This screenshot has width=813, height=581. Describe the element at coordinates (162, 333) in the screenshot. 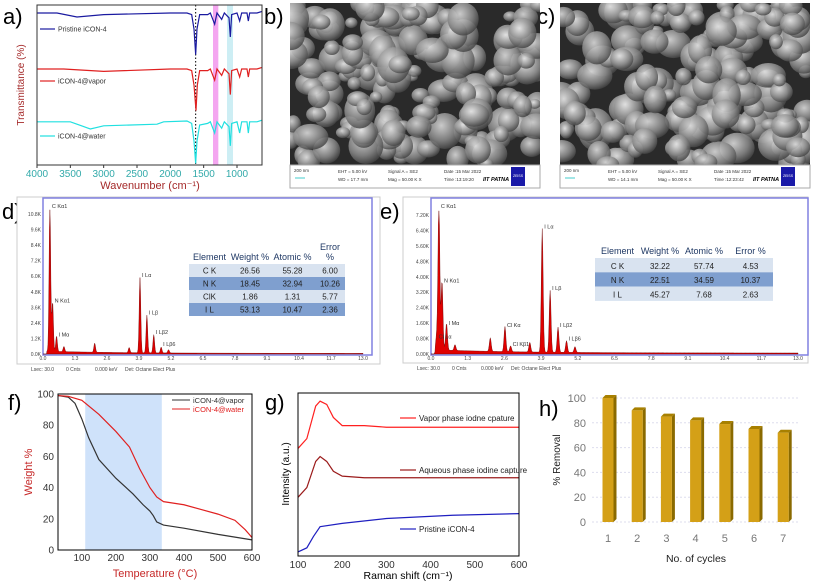

I see `peak-label: I Lβ2` at that location.